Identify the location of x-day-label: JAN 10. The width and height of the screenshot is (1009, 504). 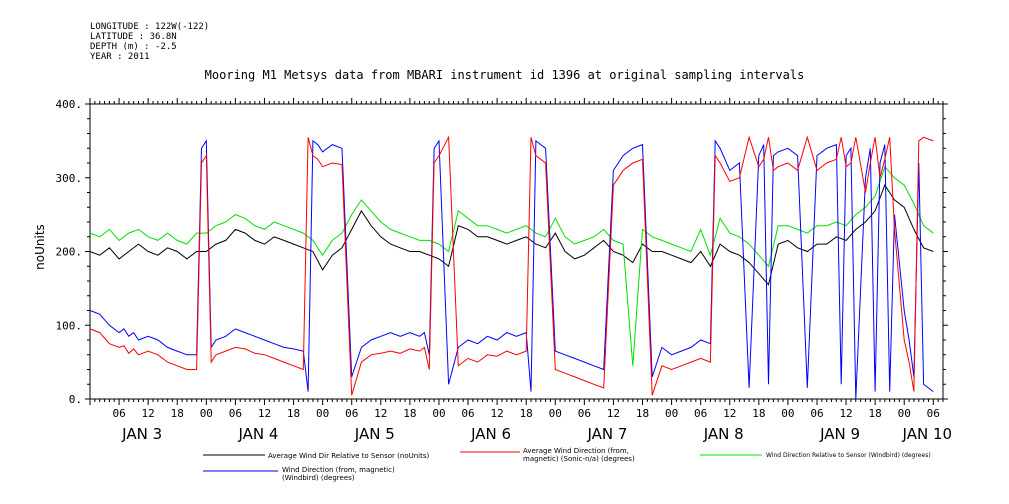
(927, 434).